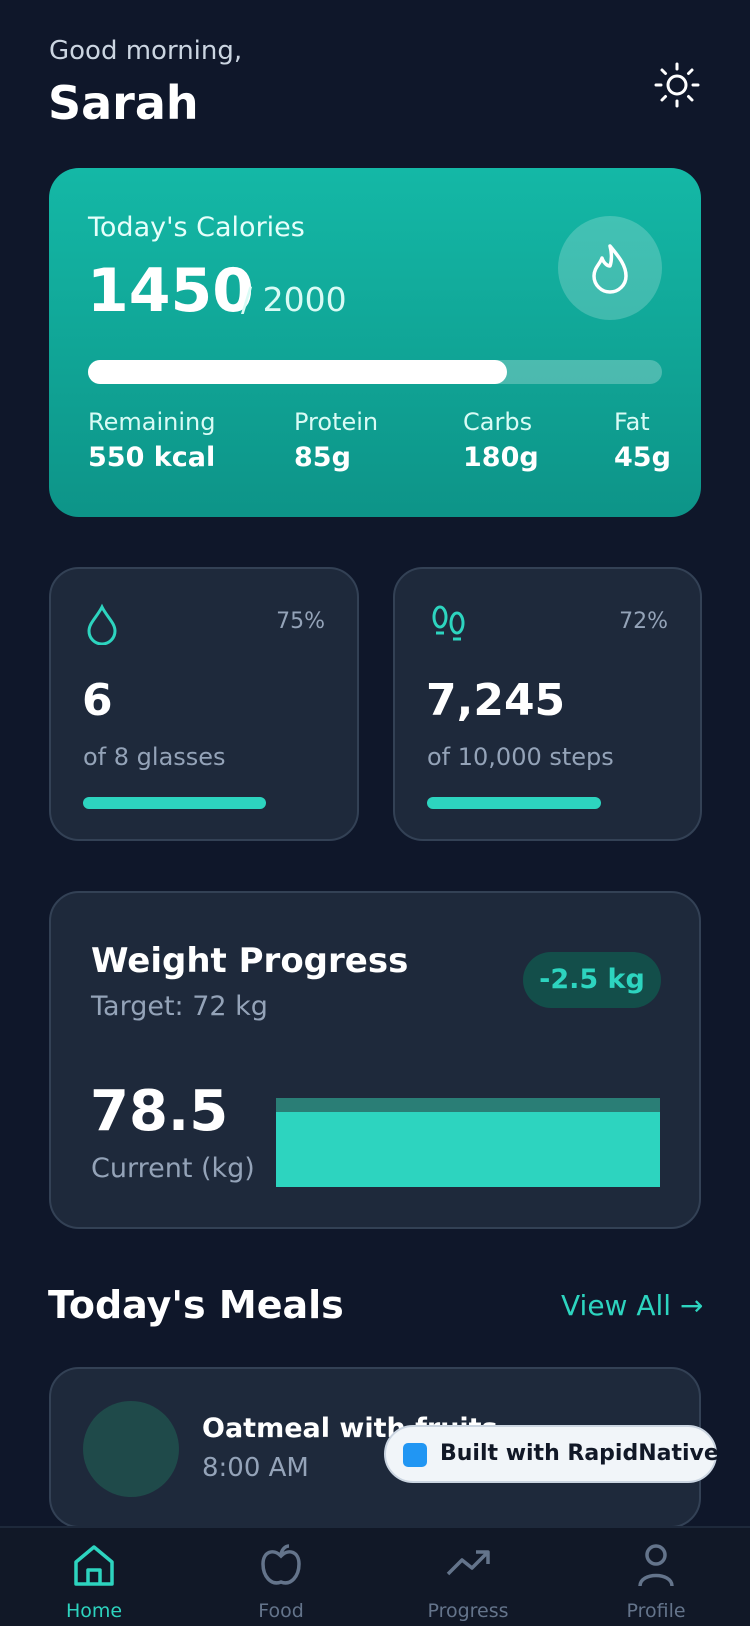 This screenshot has height=1626, width=750. Describe the element at coordinates (196, 1305) in the screenshot. I see `meals-title: Today's Meals` at that location.